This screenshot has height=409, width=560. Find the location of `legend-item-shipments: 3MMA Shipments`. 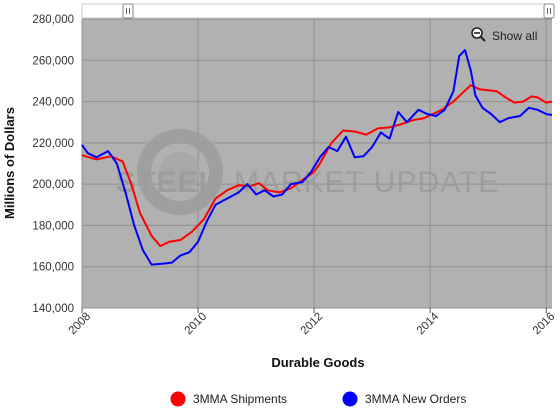

legend-item-shipments: 3MMA Shipments is located at coordinates (229, 399).